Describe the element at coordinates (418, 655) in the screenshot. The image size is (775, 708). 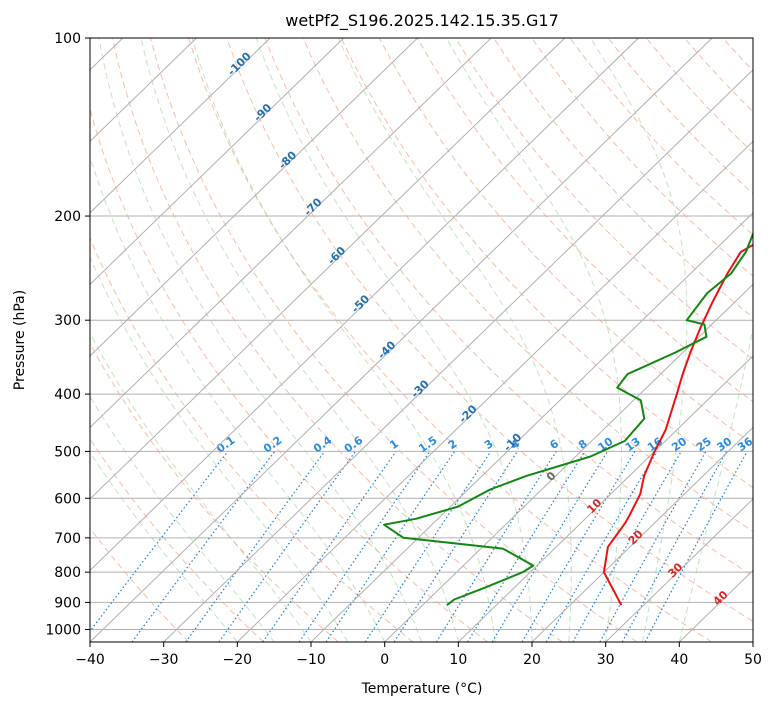
I see `x-axis-ticks: −40 −30 −20 −10 0 10 20 30 40 50` at that location.